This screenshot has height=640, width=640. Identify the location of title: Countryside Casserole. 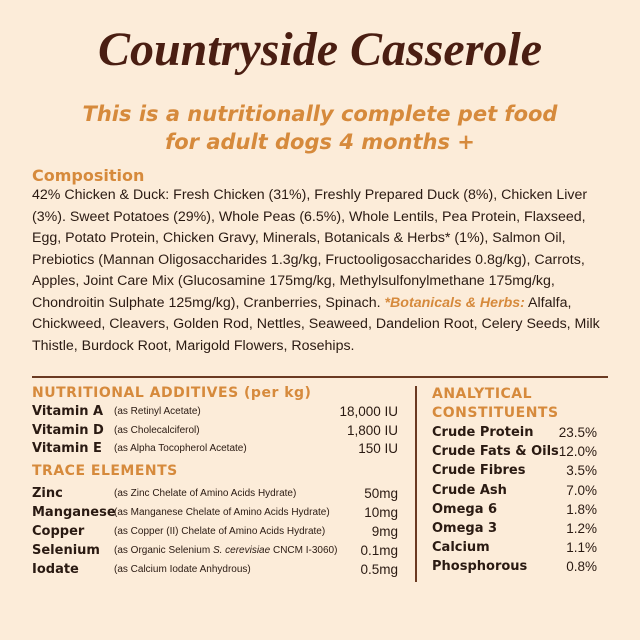
(320, 49).